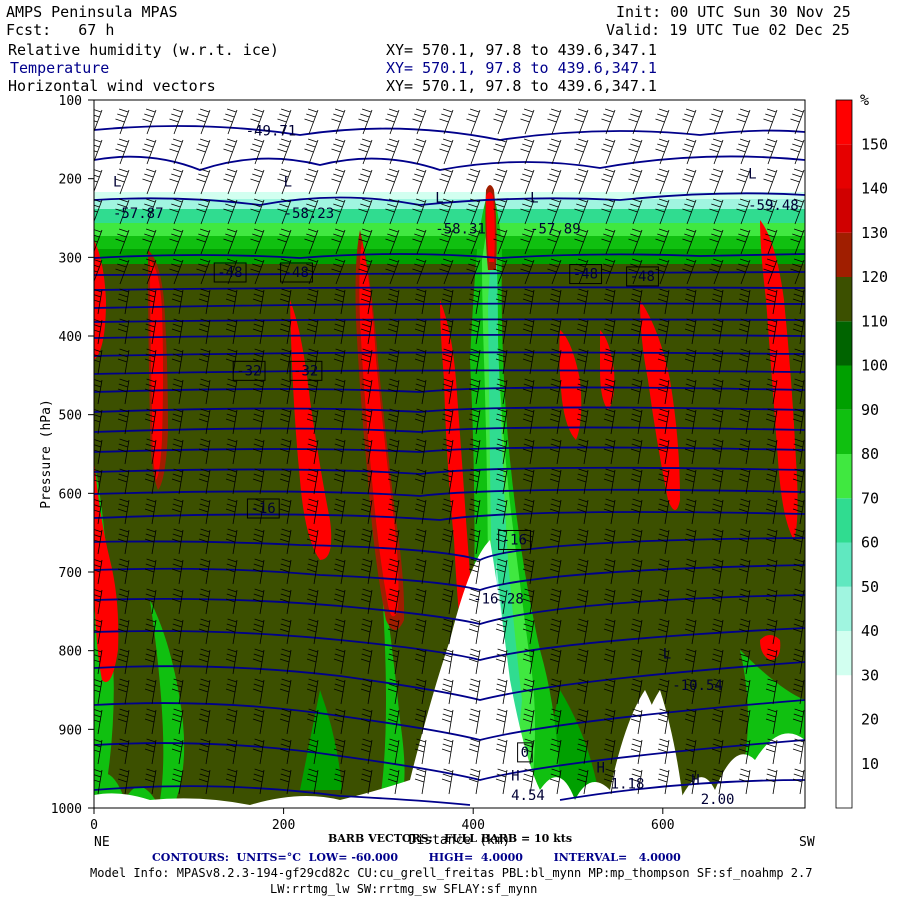 This screenshot has height=900, width=900. I want to click on temperature-label: -10.54, so click(697, 686).